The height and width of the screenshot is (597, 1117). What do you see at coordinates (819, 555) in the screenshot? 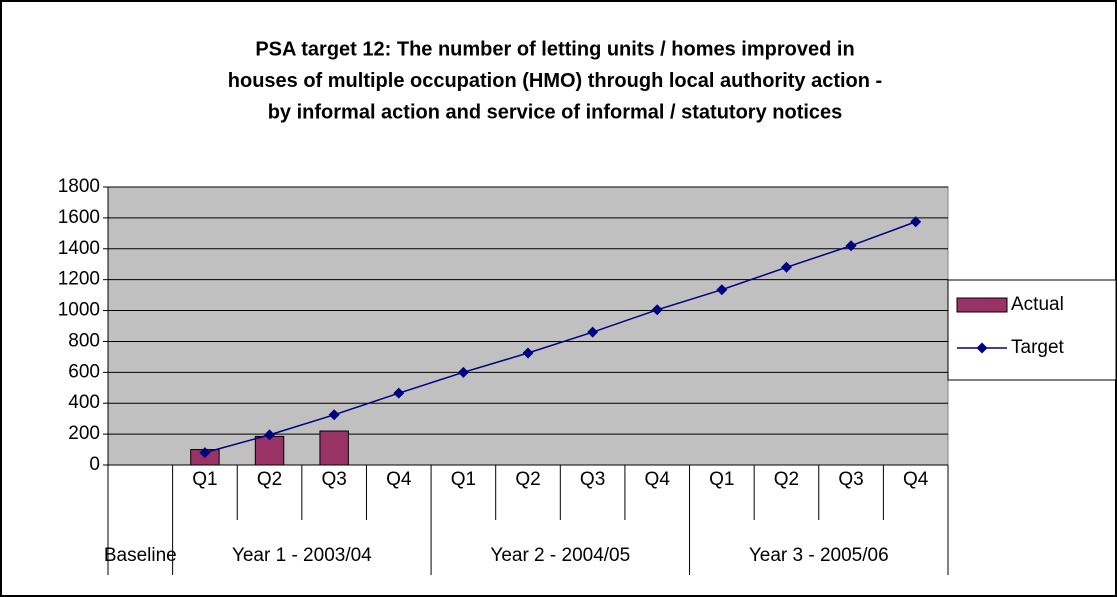
I see `group-label: Year 3 - 2005/06` at bounding box center [819, 555].